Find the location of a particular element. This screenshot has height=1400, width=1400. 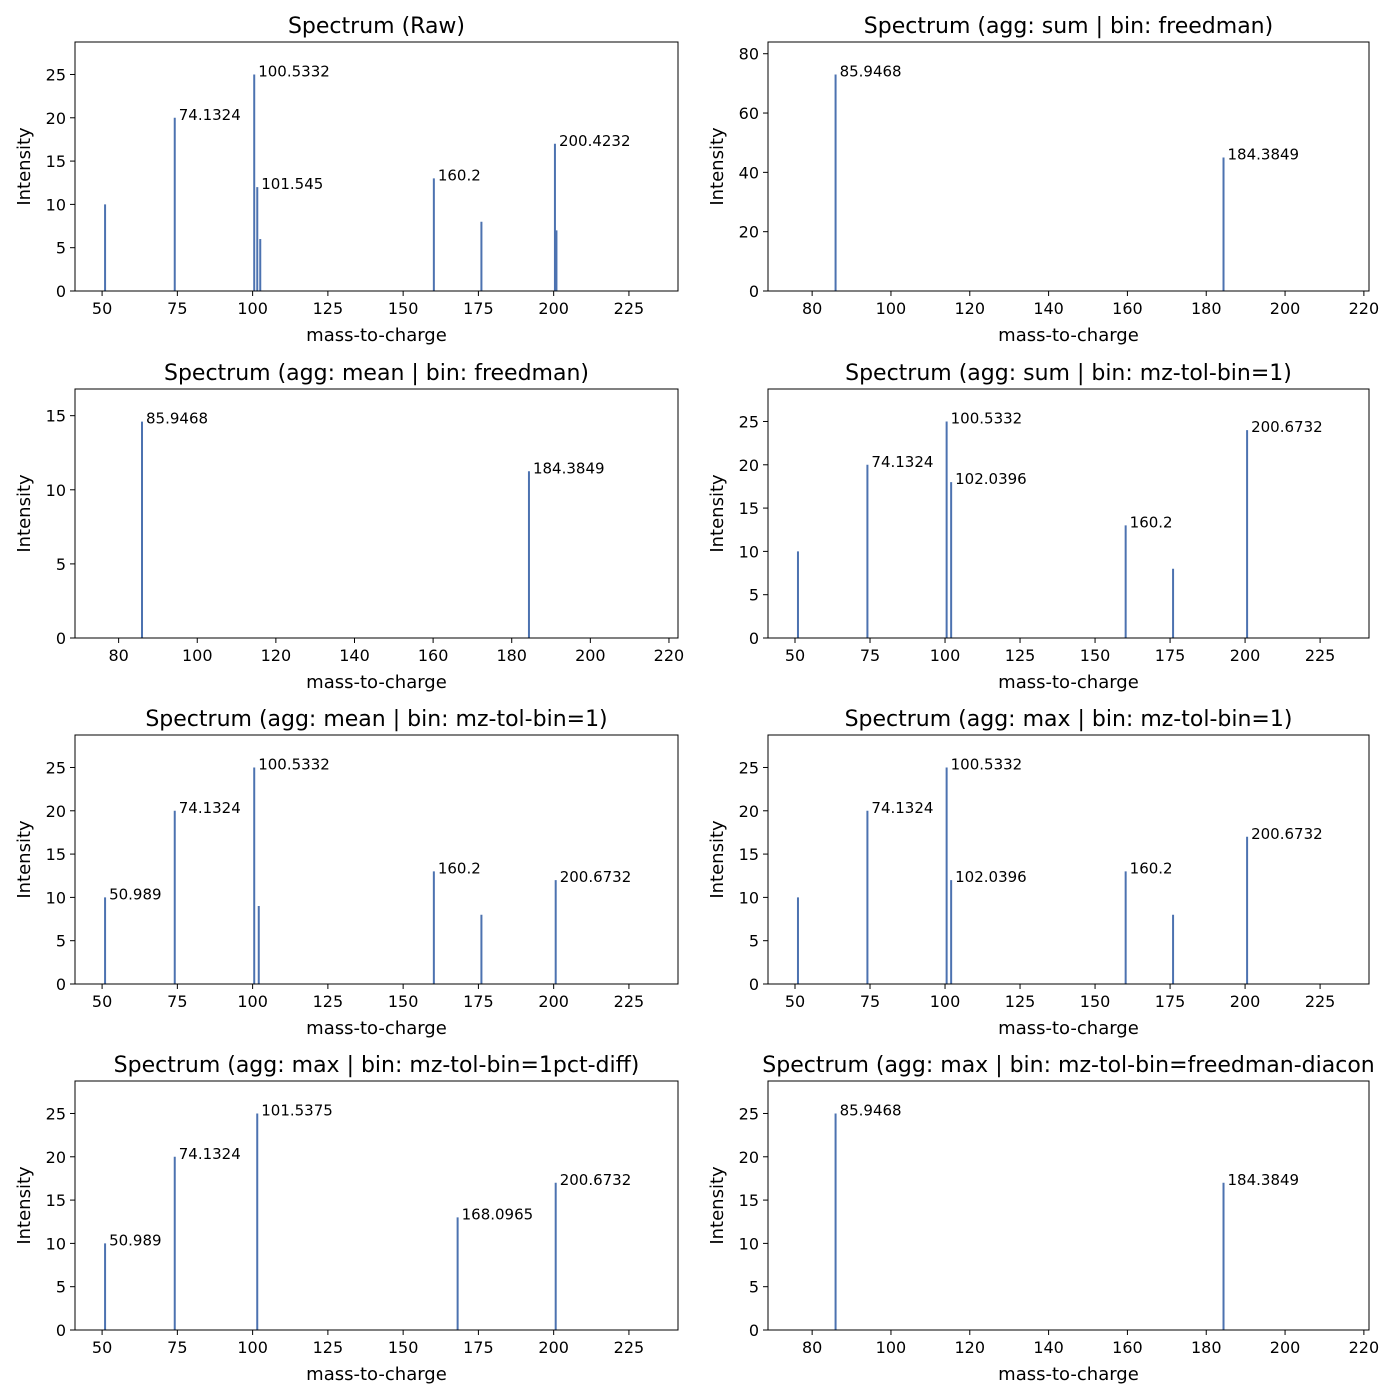

subplot-title: Spectrum (agg: sum | bin: freedman) is located at coordinates (1068, 26).